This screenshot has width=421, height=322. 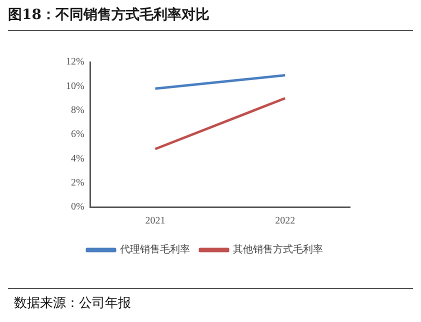 What do you see at coordinates (75, 86) in the screenshot?
I see `y-tick-label: 10%` at bounding box center [75, 86].